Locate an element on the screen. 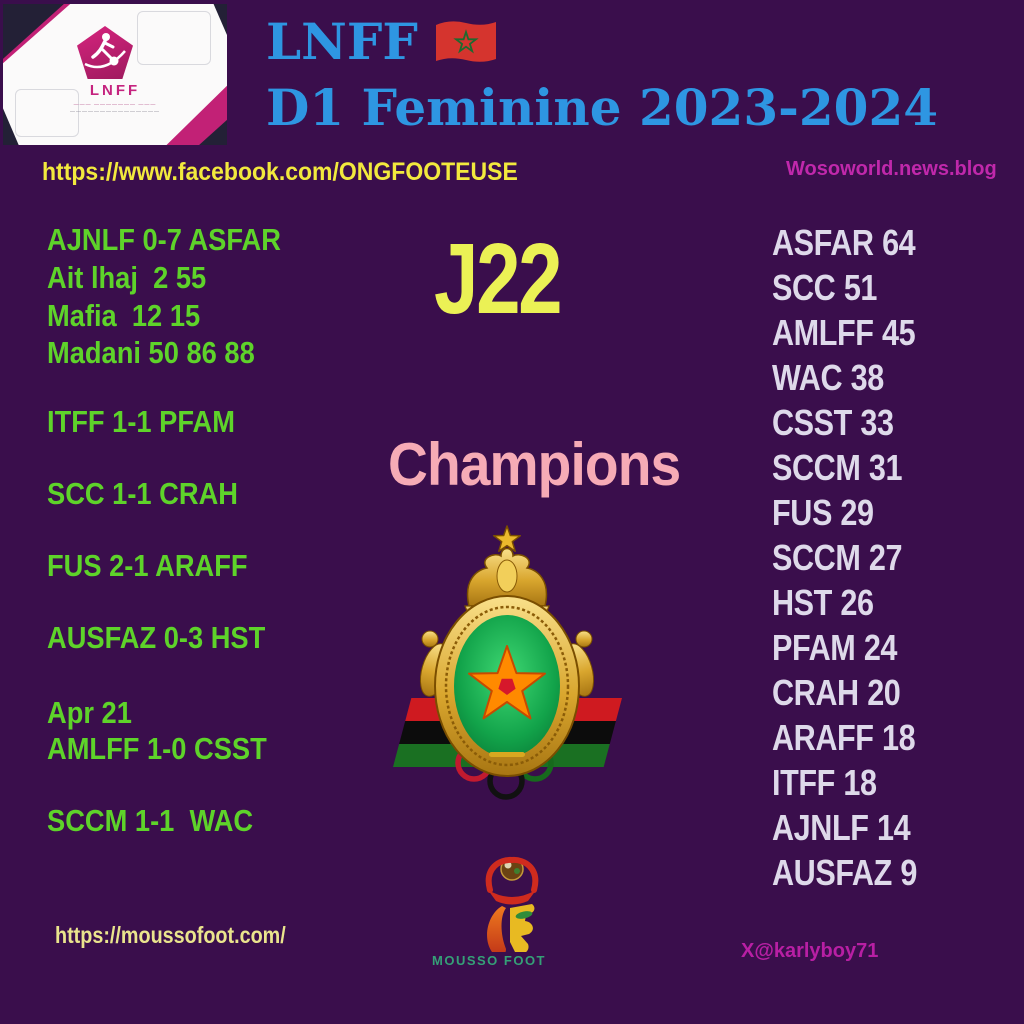 The image size is (1024, 1024). matchday-label: J22 is located at coordinates (498, 279).